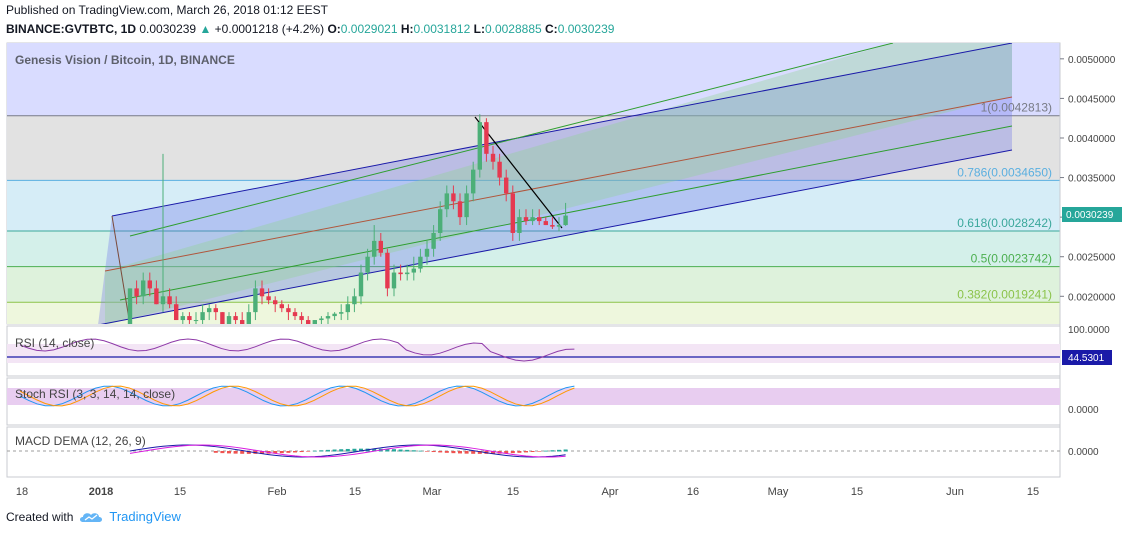 The width and height of the screenshot is (1131, 535). I want to click on high-label: H:, so click(407, 29).